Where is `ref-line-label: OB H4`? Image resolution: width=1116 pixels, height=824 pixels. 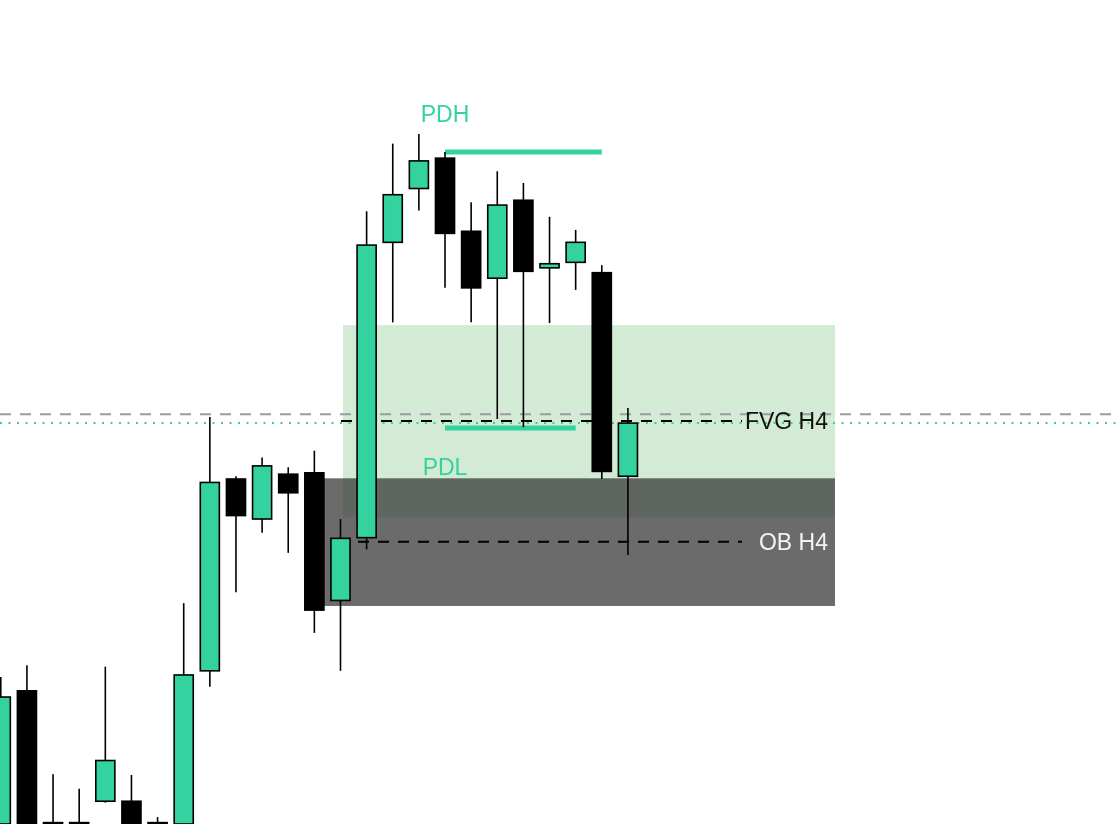
ref-line-label: OB H4 is located at coordinates (793, 542).